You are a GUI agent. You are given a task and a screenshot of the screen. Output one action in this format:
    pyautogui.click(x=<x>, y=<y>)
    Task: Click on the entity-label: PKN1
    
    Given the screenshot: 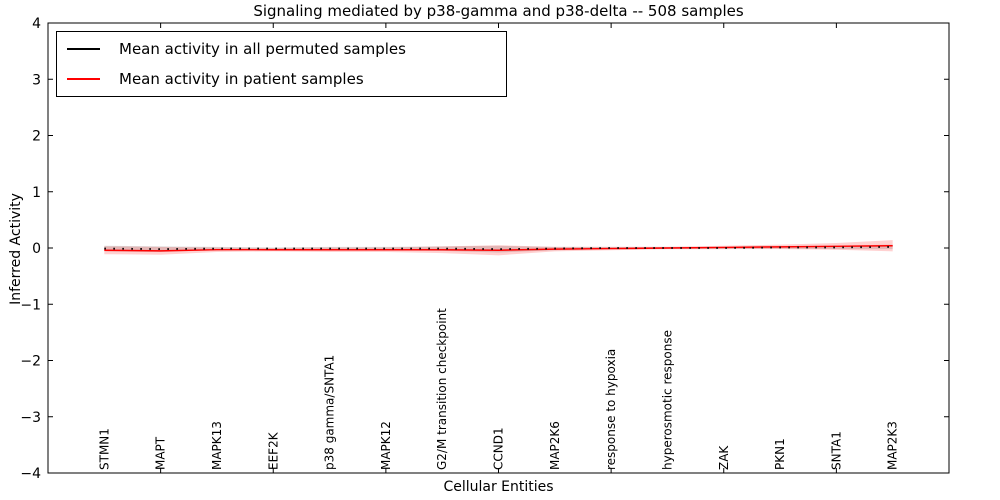 What is the action you would take?
    pyautogui.click(x=780, y=454)
    